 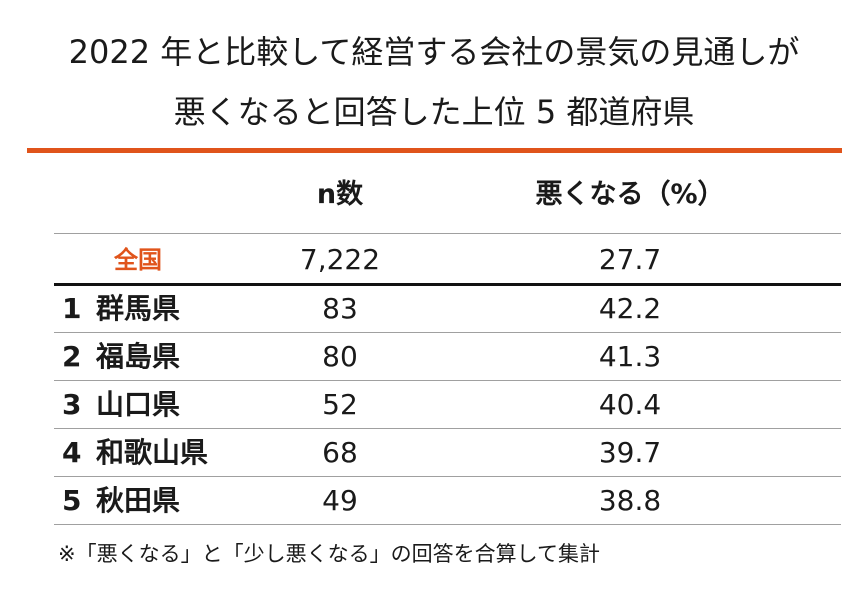 I want to click on table-row: 5 秋田県 49 38.8, so click(x=447, y=501).